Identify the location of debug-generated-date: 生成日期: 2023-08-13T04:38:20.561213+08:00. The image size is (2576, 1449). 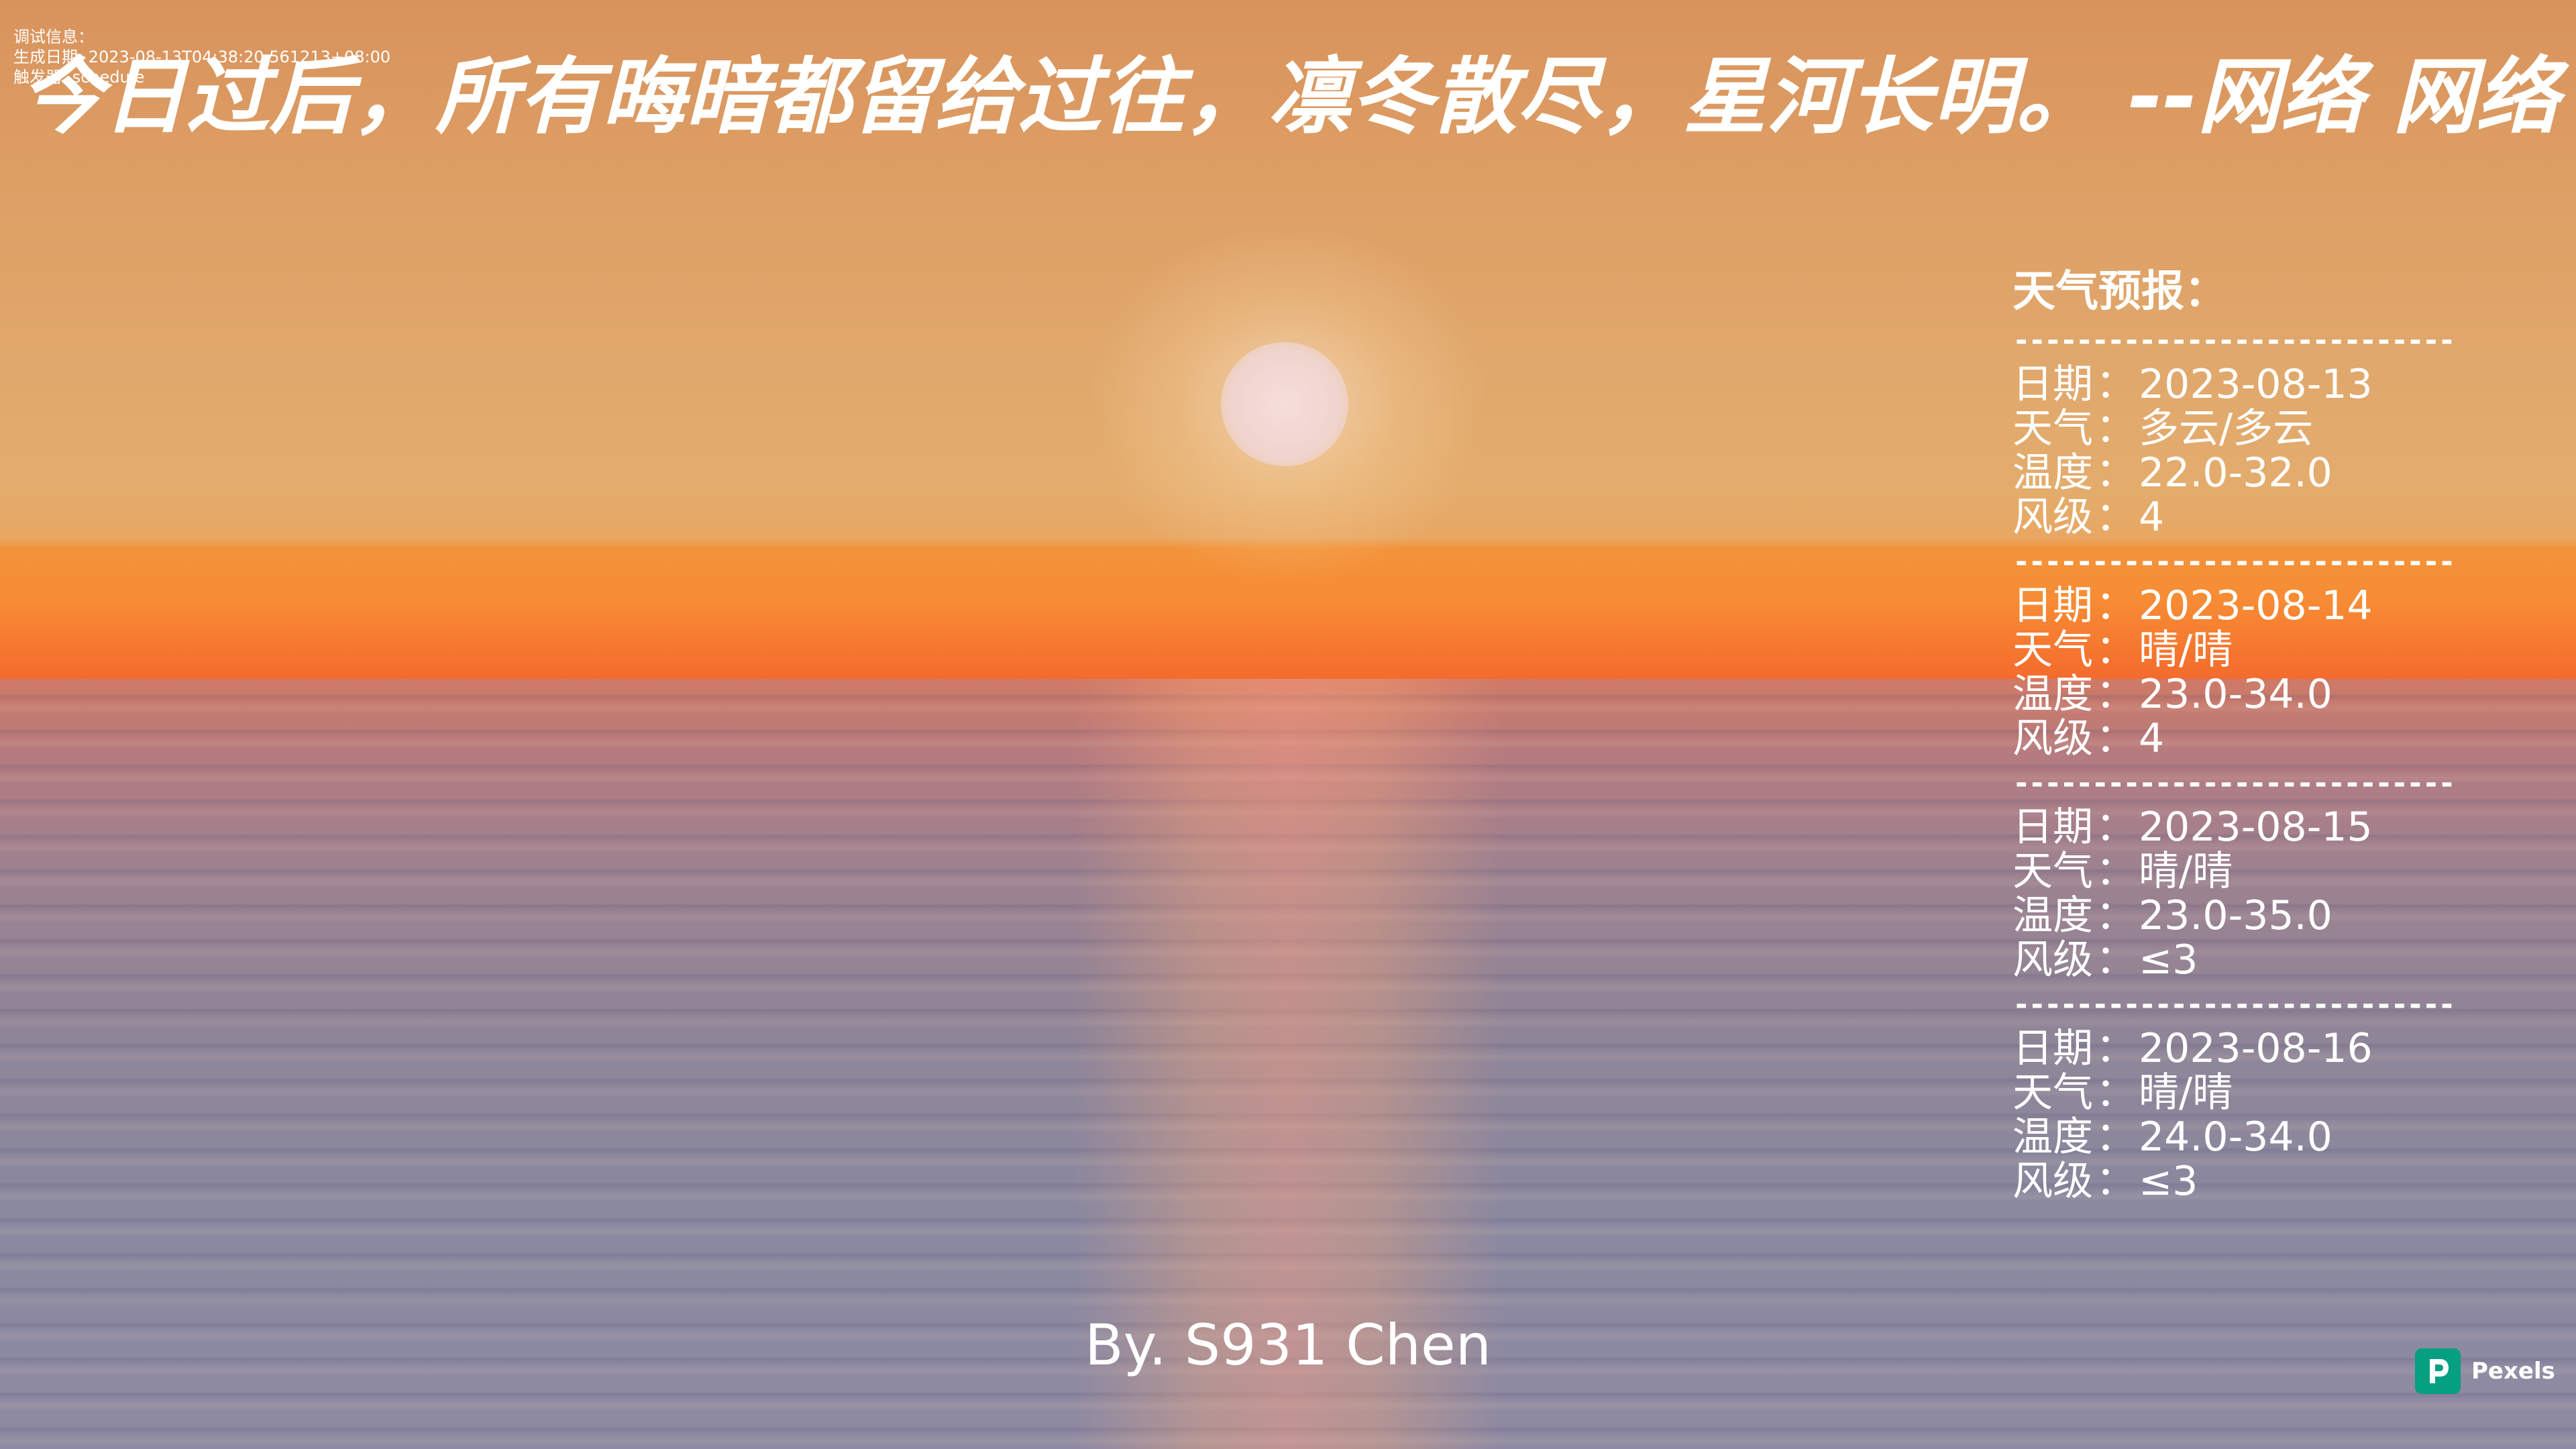
(202, 57).